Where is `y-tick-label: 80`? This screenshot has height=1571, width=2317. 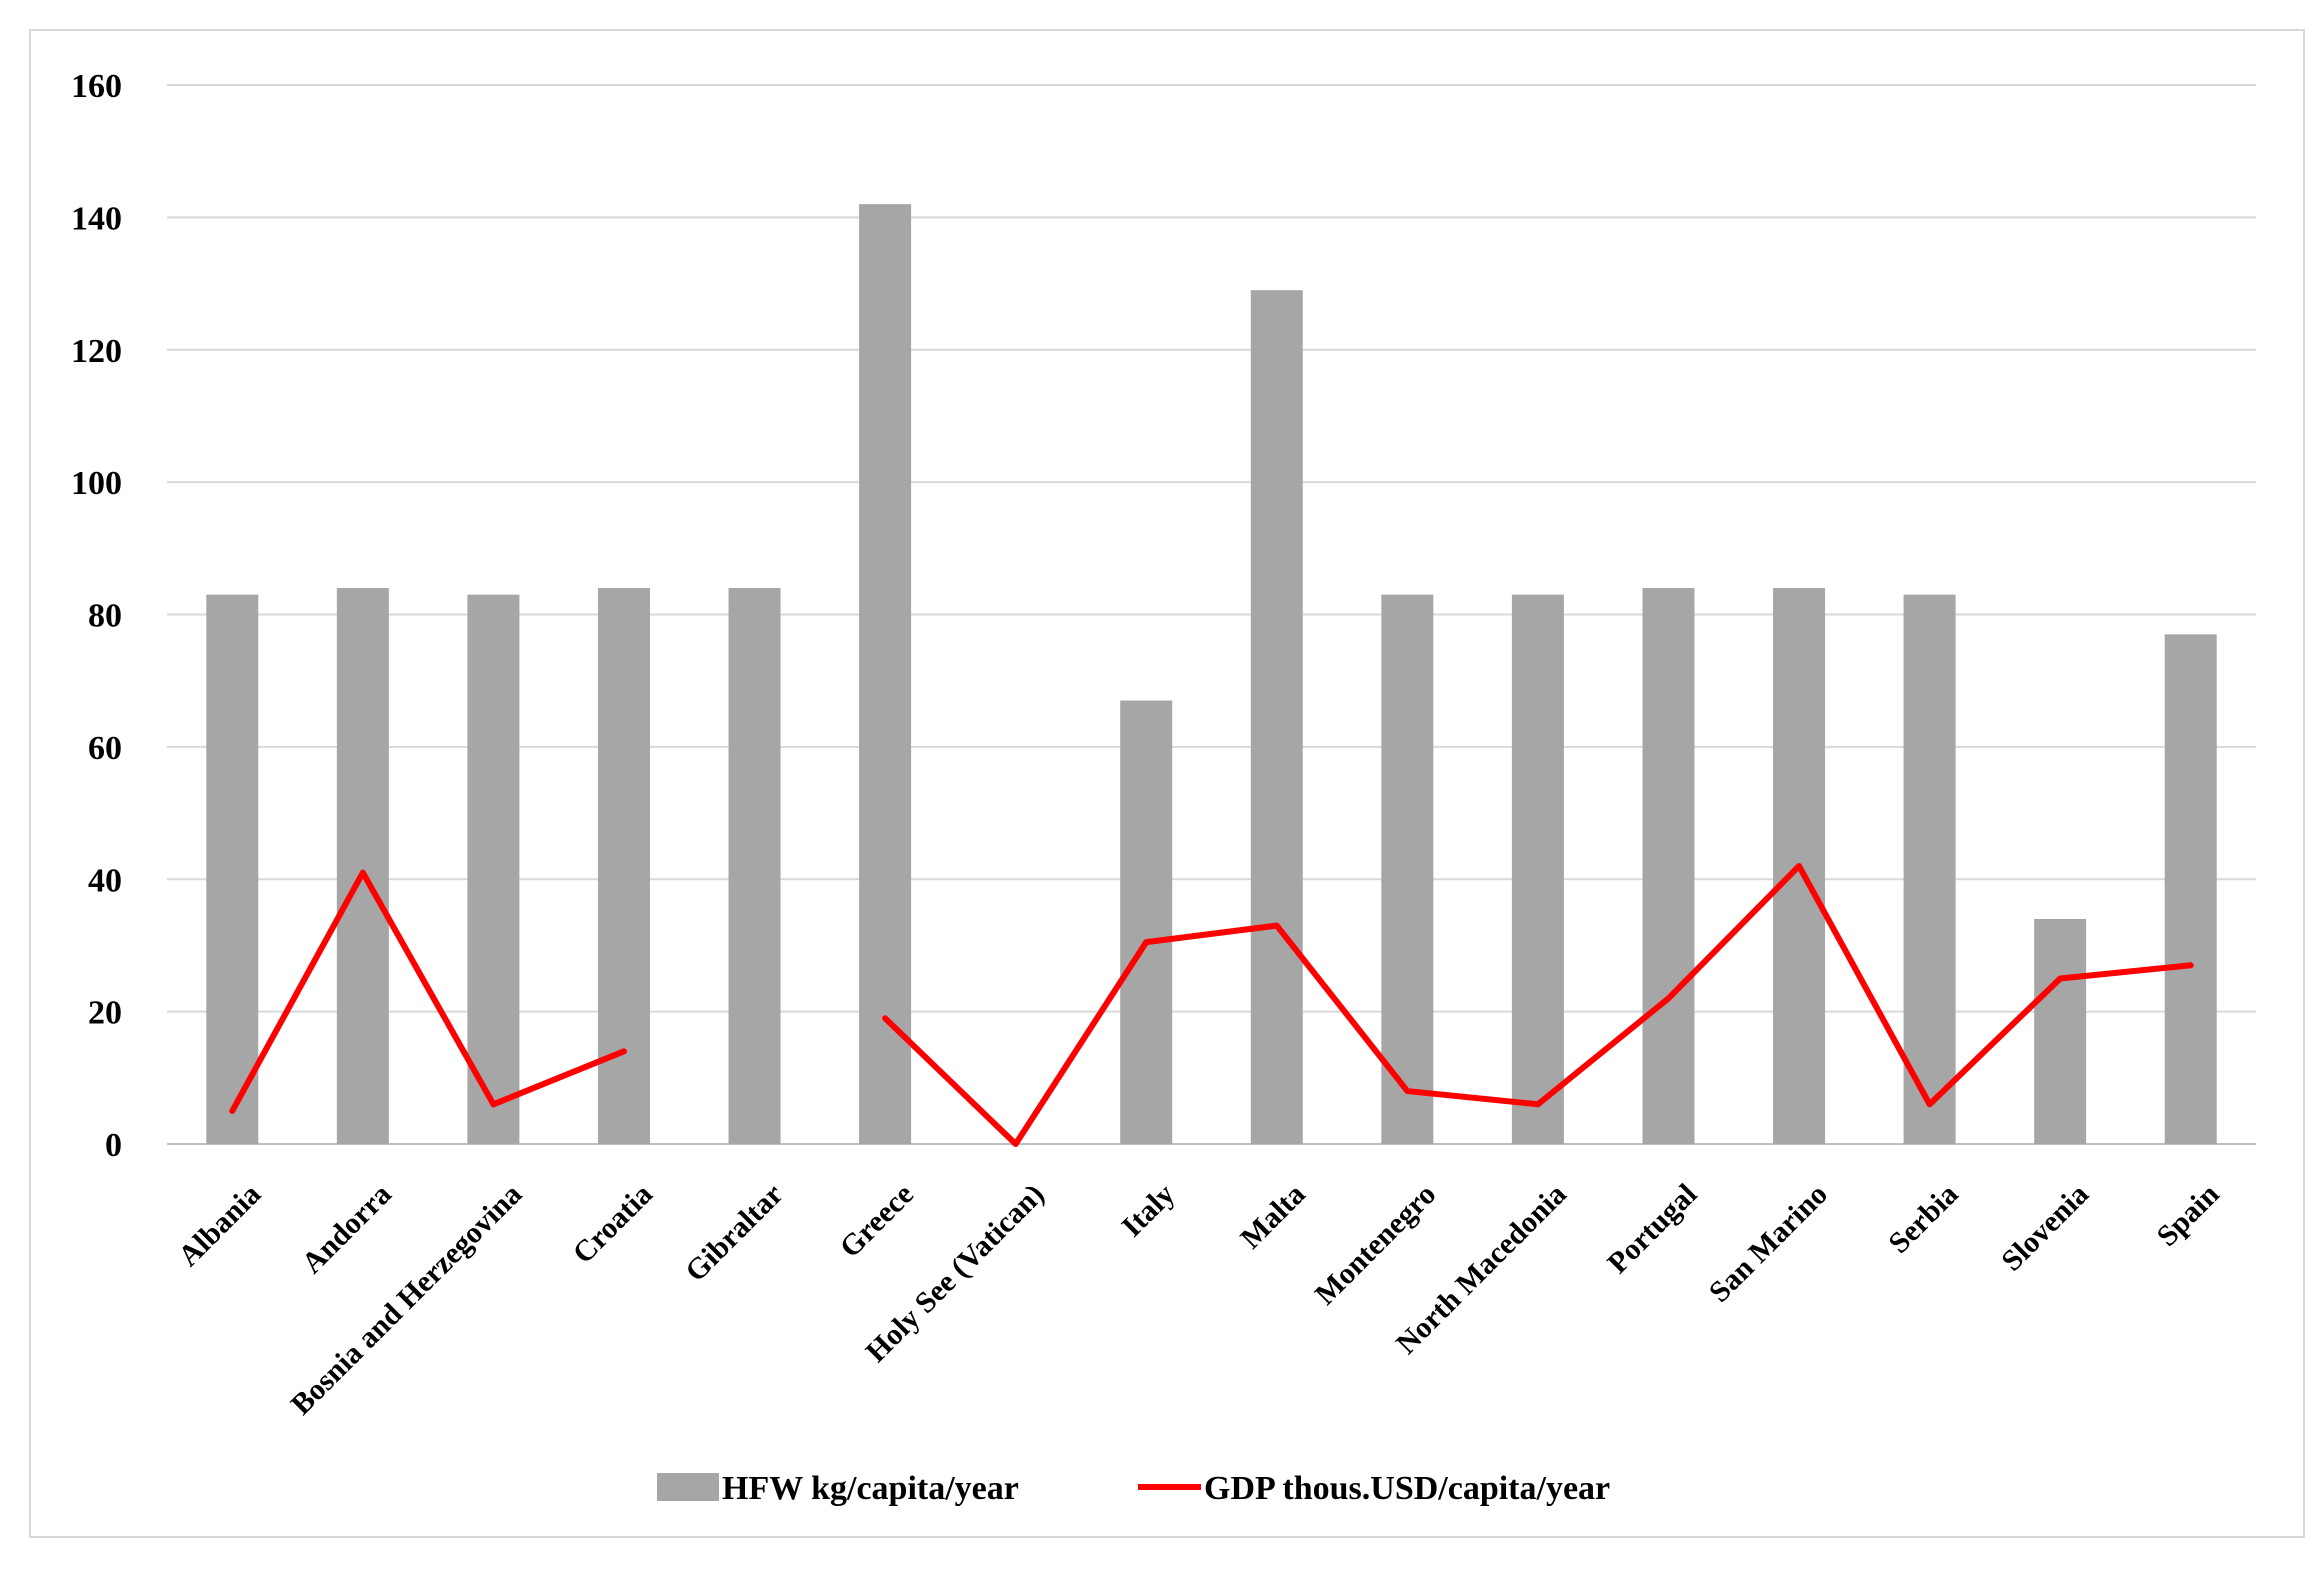
y-tick-label: 80 is located at coordinates (105, 616).